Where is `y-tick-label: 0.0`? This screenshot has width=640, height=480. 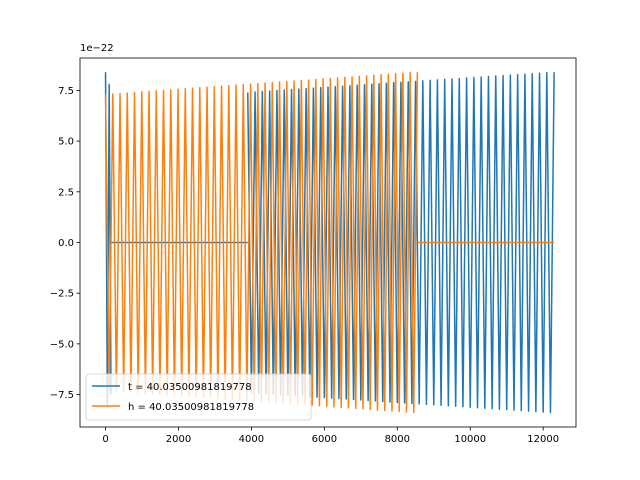 y-tick-label: 0.0 is located at coordinates (66, 243).